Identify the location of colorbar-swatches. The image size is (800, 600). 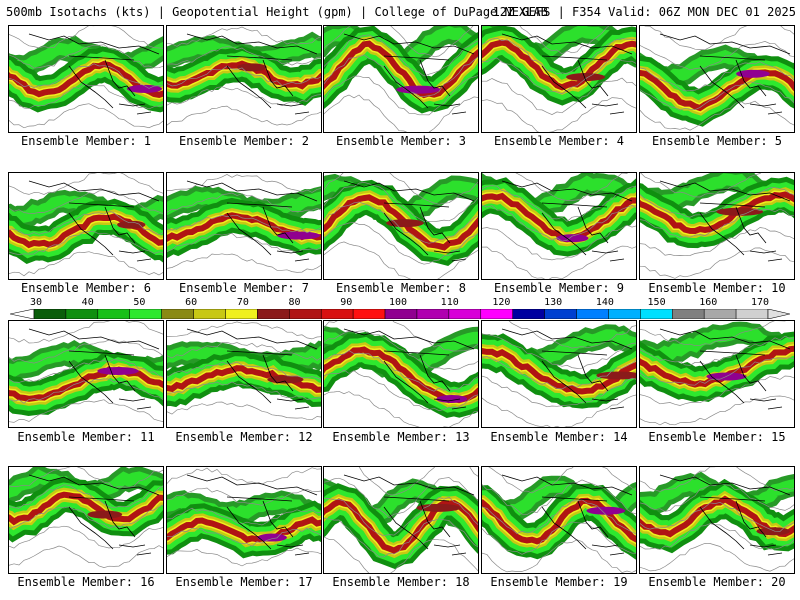
(400, 314).